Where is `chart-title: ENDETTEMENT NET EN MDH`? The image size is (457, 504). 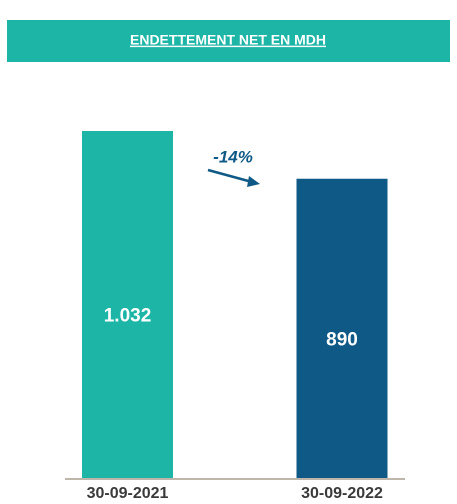
chart-title: ENDETTEMENT NET EN MDH is located at coordinates (228, 40).